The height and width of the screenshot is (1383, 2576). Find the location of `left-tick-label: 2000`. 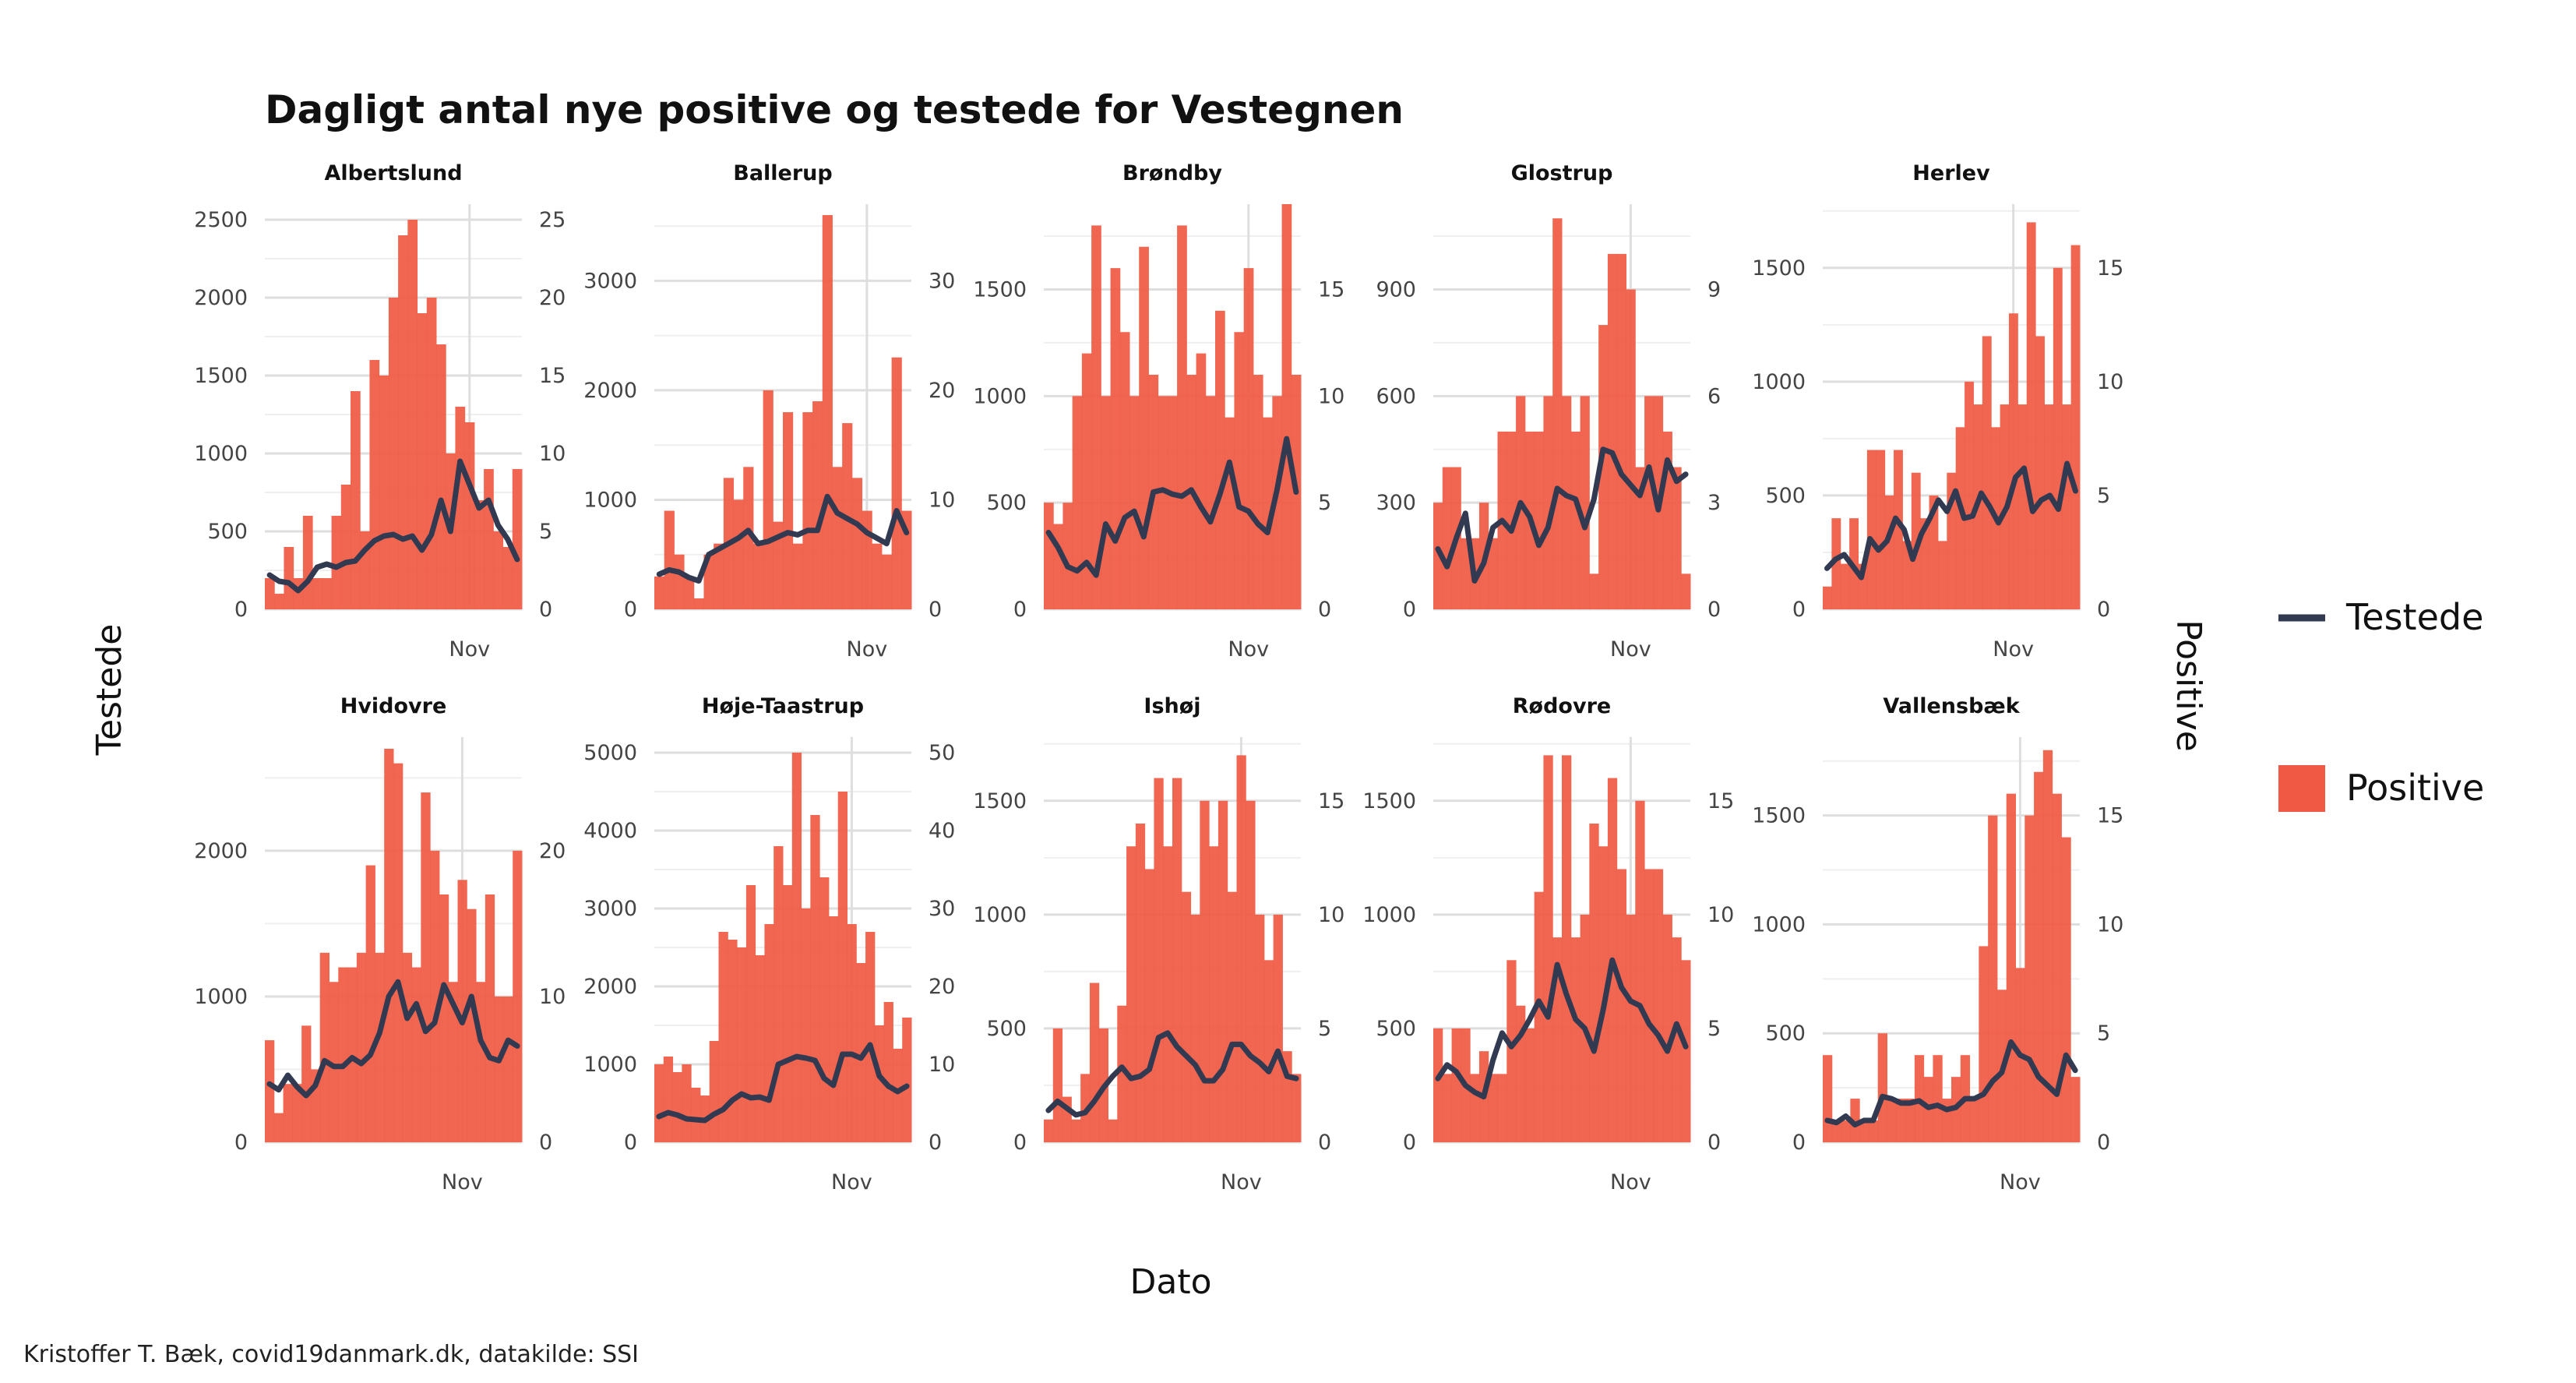

left-tick-label: 2000 is located at coordinates (221, 851).